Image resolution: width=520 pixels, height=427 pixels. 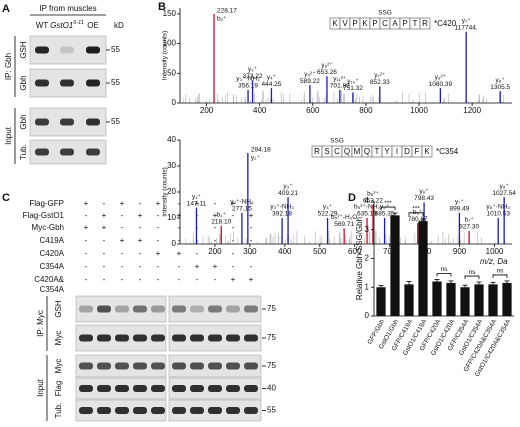 I want to click on peak-ion: y₈⁺, so click(x=500, y=80).